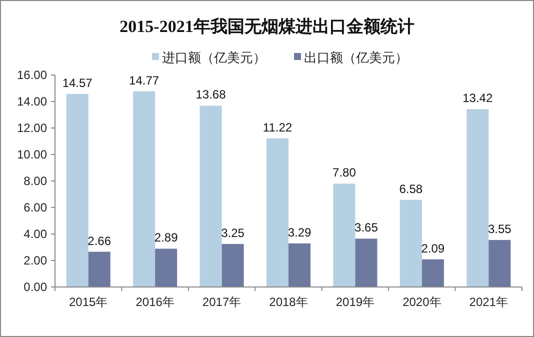 The width and height of the screenshot is (534, 337). What do you see at coordinates (100, 241) in the screenshot?
I see `data-label: 2.66` at bounding box center [100, 241].